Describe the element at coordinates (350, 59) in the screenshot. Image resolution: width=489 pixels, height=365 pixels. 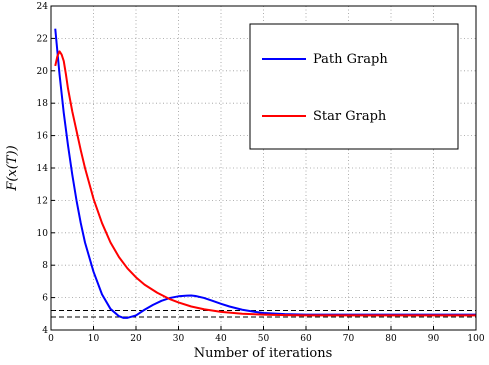
I see `legend-label-path-graph: Path Graph` at that location.